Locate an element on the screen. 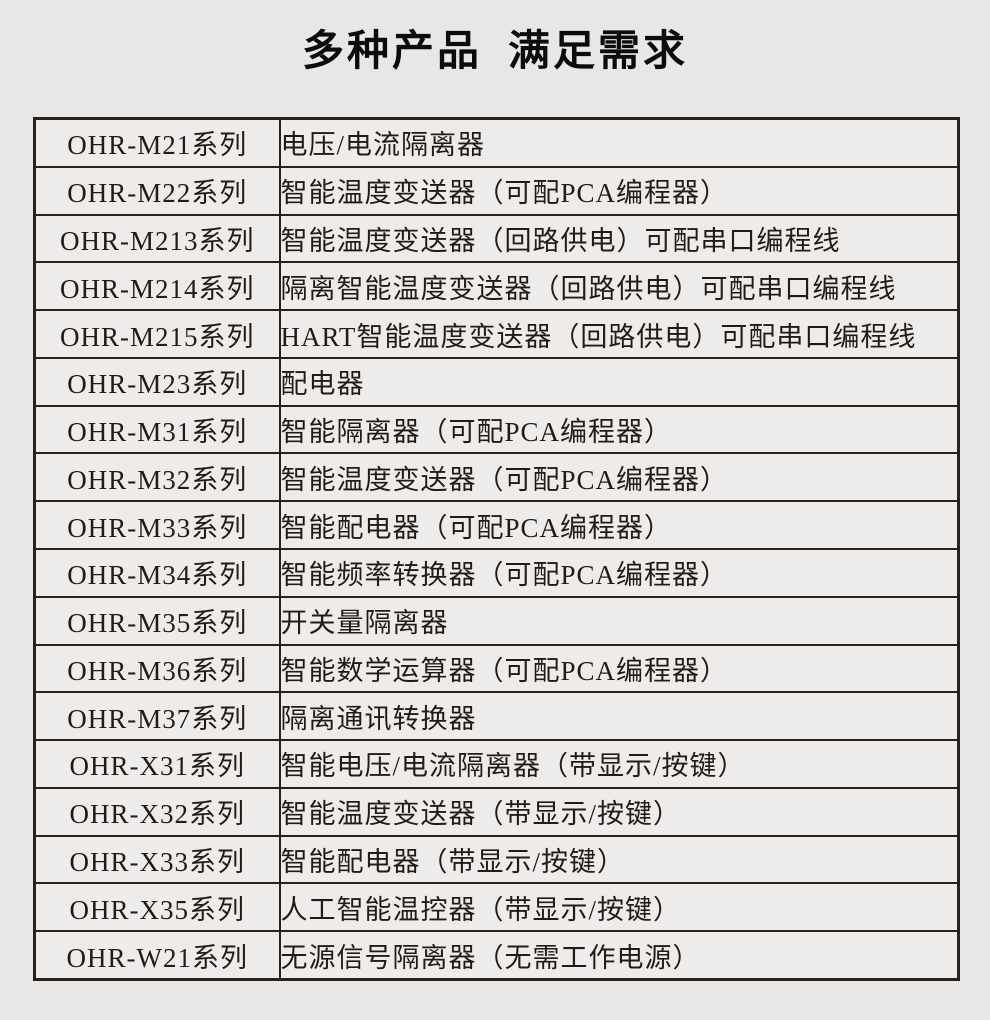  series-cell: OHR-X31系列 is located at coordinates (157, 764).